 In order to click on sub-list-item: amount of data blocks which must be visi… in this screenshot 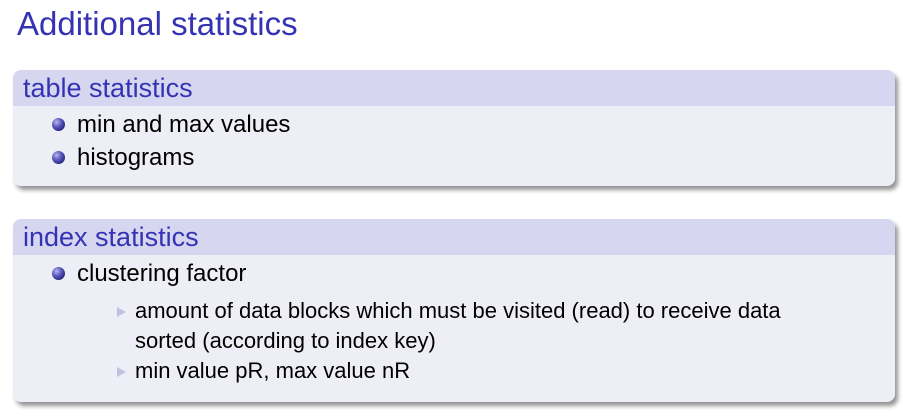, I will do `click(454, 326)`.